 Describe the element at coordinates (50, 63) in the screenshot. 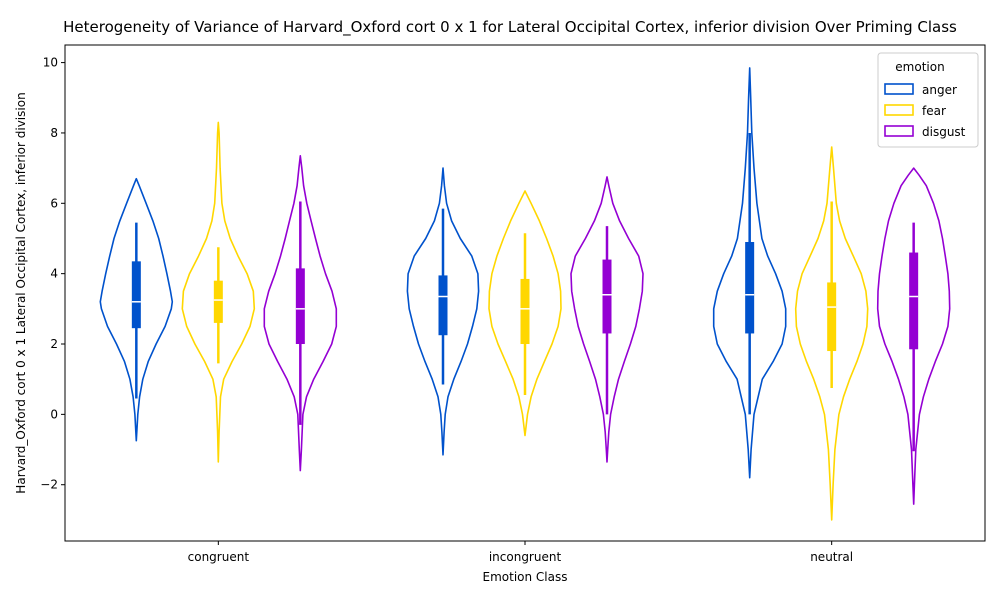

I see `y-tick-label: 10` at that location.